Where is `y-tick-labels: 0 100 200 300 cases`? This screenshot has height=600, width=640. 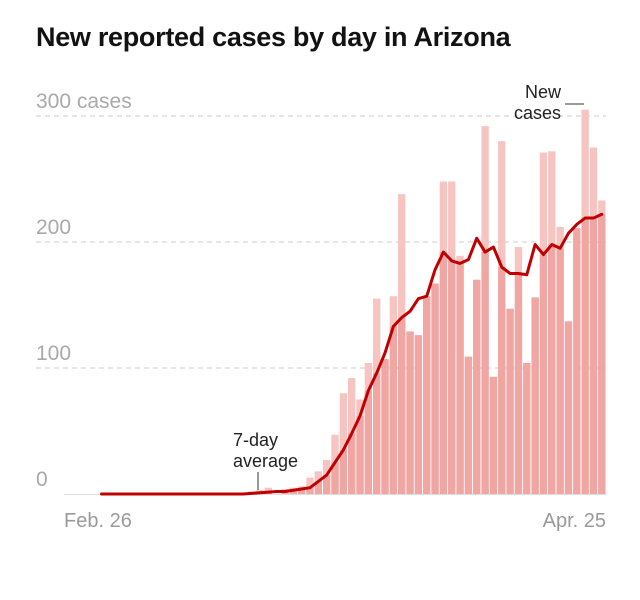 y-tick-labels: 0 100 200 300 cases is located at coordinates (84, 290).